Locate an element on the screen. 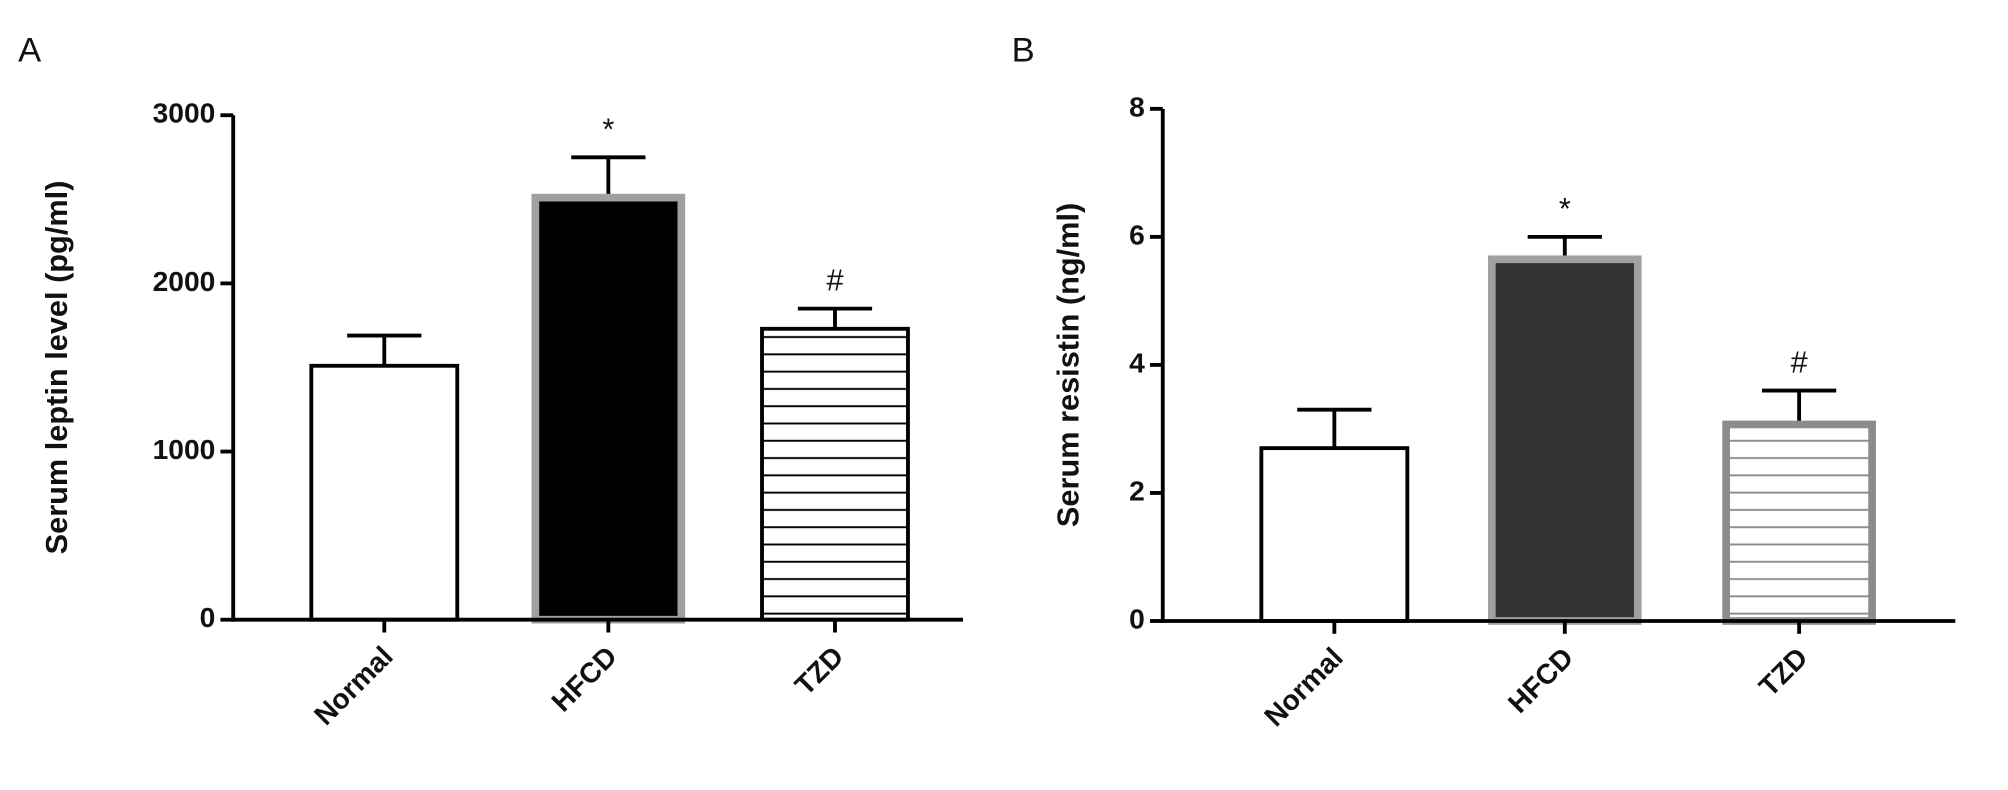  y-tick-label: 6 is located at coordinates (1137, 234).